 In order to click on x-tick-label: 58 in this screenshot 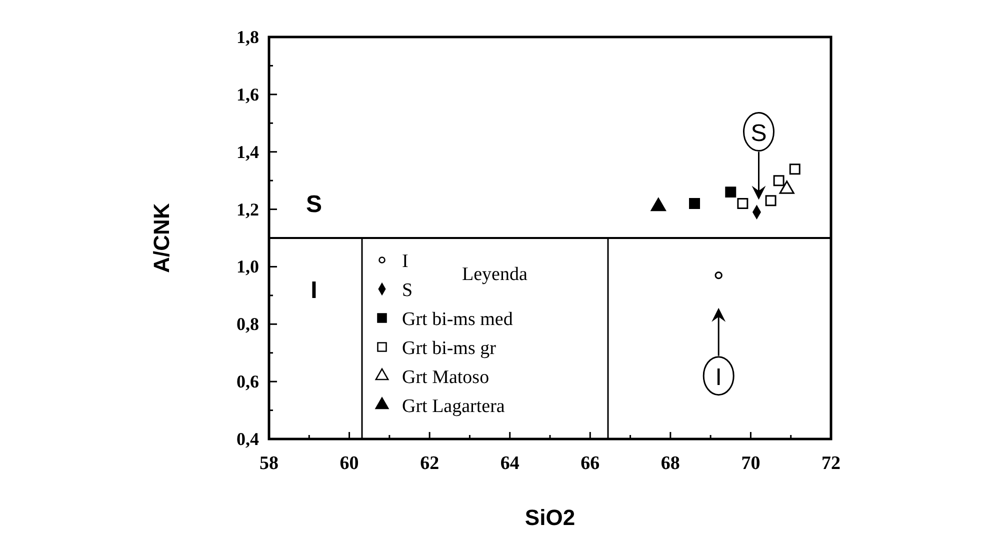, I will do `click(269, 463)`.